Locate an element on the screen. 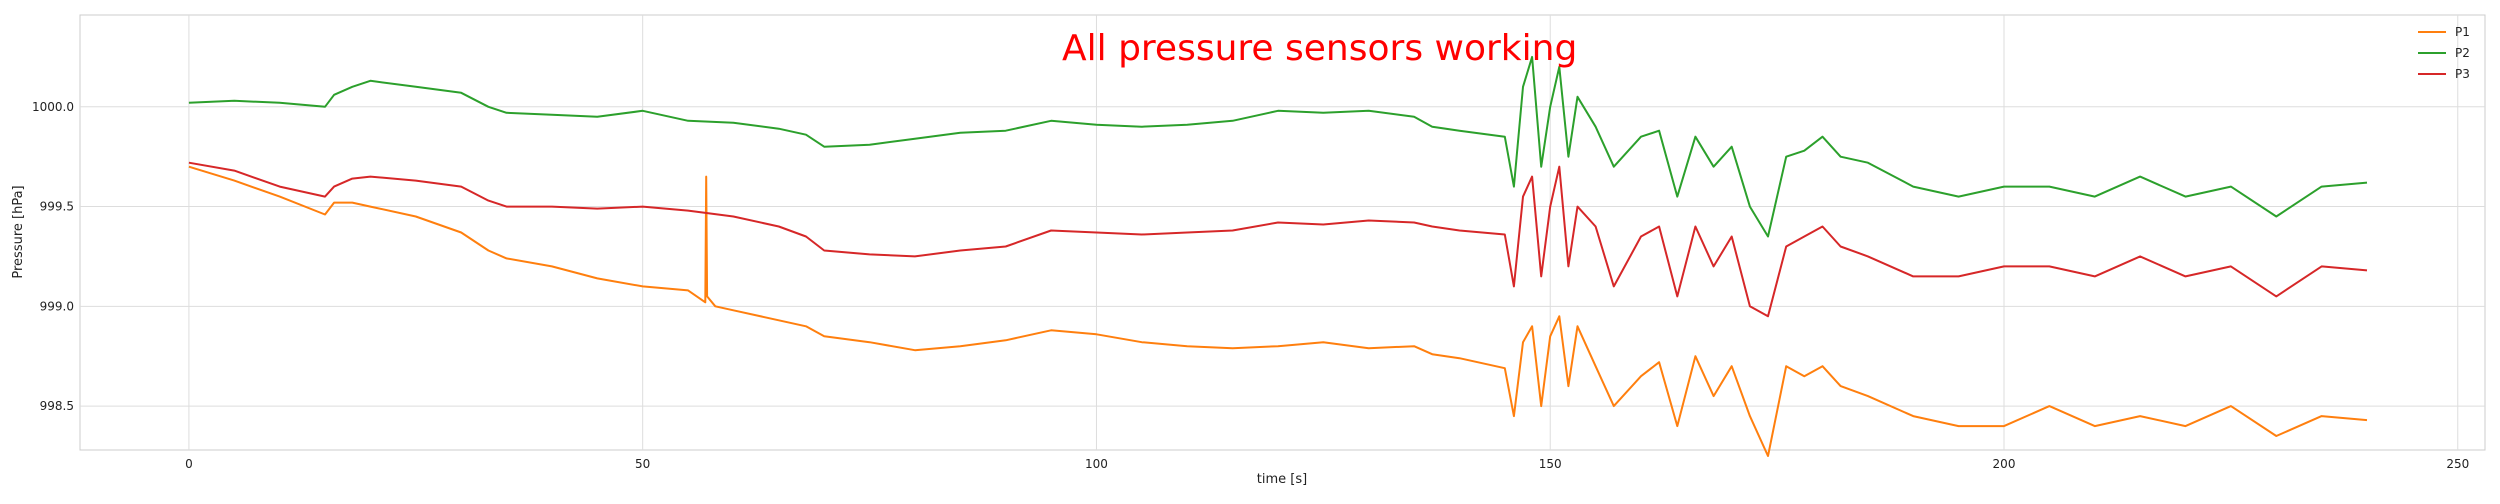  x-tick-label: 200 is located at coordinates (2004, 464).